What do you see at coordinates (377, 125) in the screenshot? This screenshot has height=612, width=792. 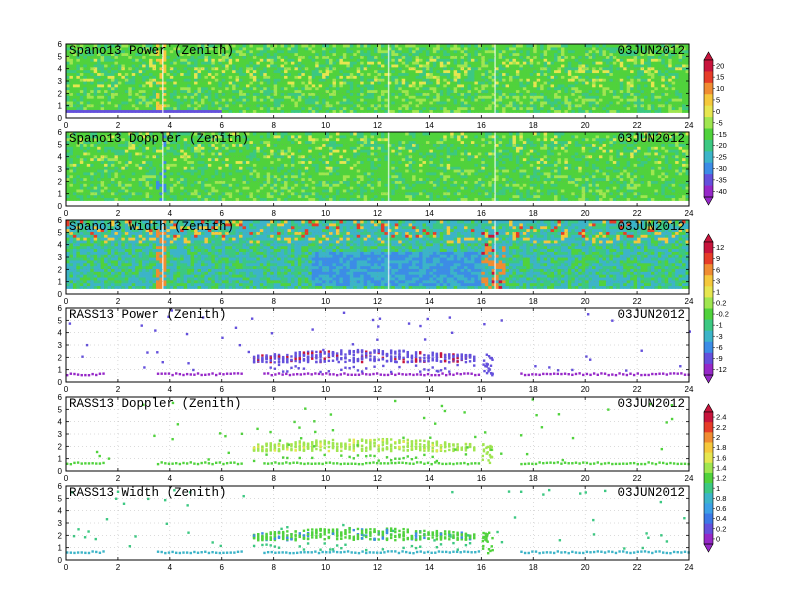 I see `x-tick-label: 12` at bounding box center [377, 125].